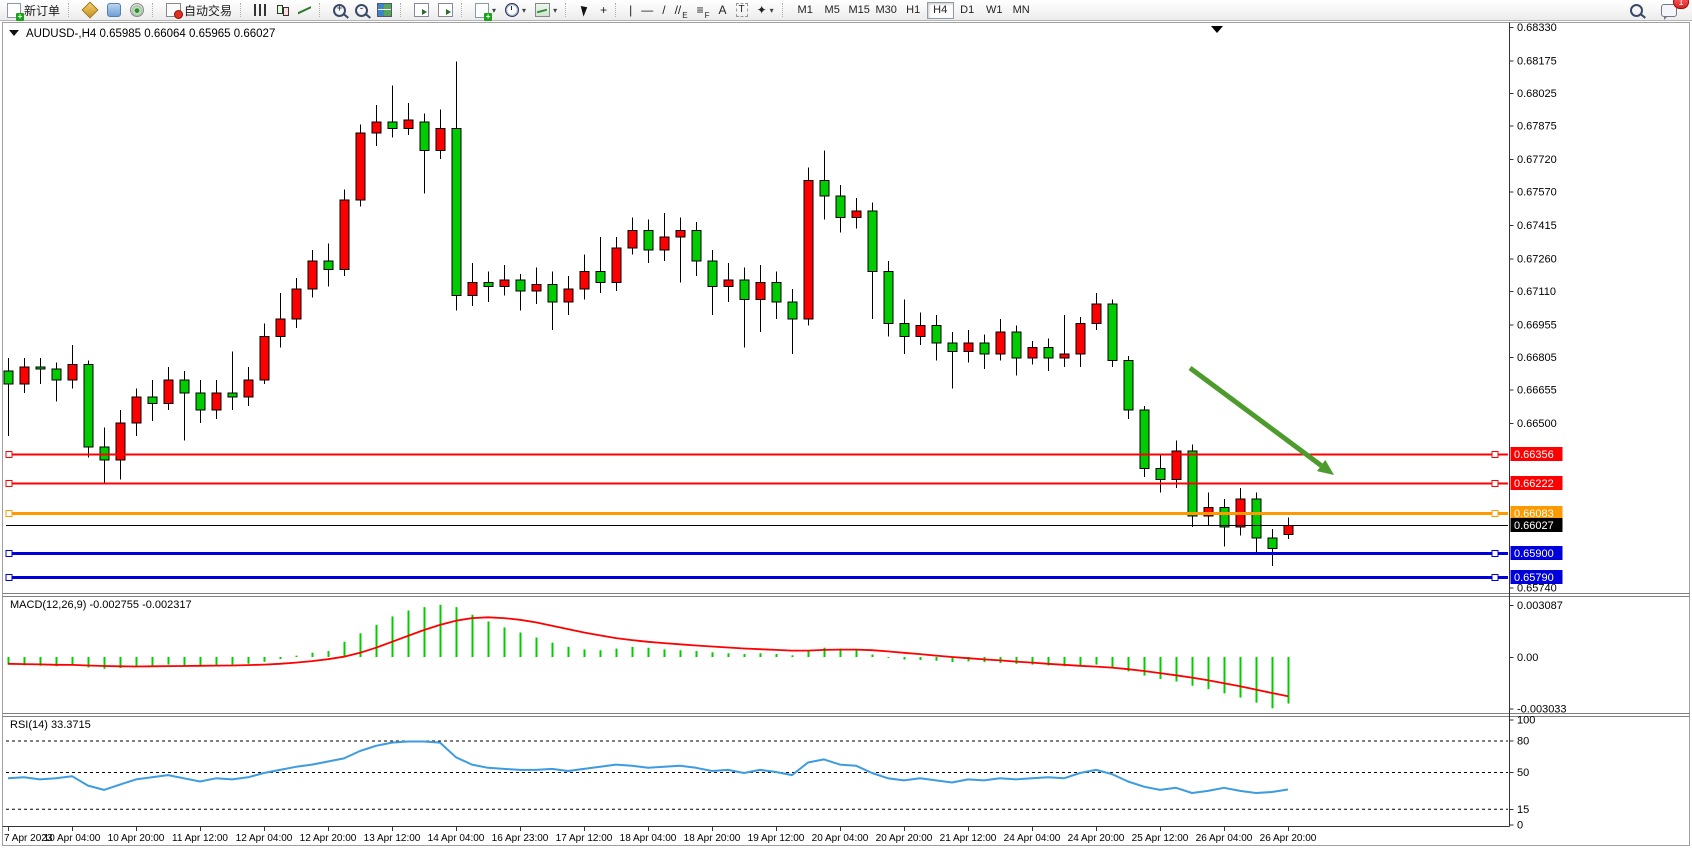 The width and height of the screenshot is (1692, 849). I want to click on horizontal-line-0.65900, so click(756, 553).